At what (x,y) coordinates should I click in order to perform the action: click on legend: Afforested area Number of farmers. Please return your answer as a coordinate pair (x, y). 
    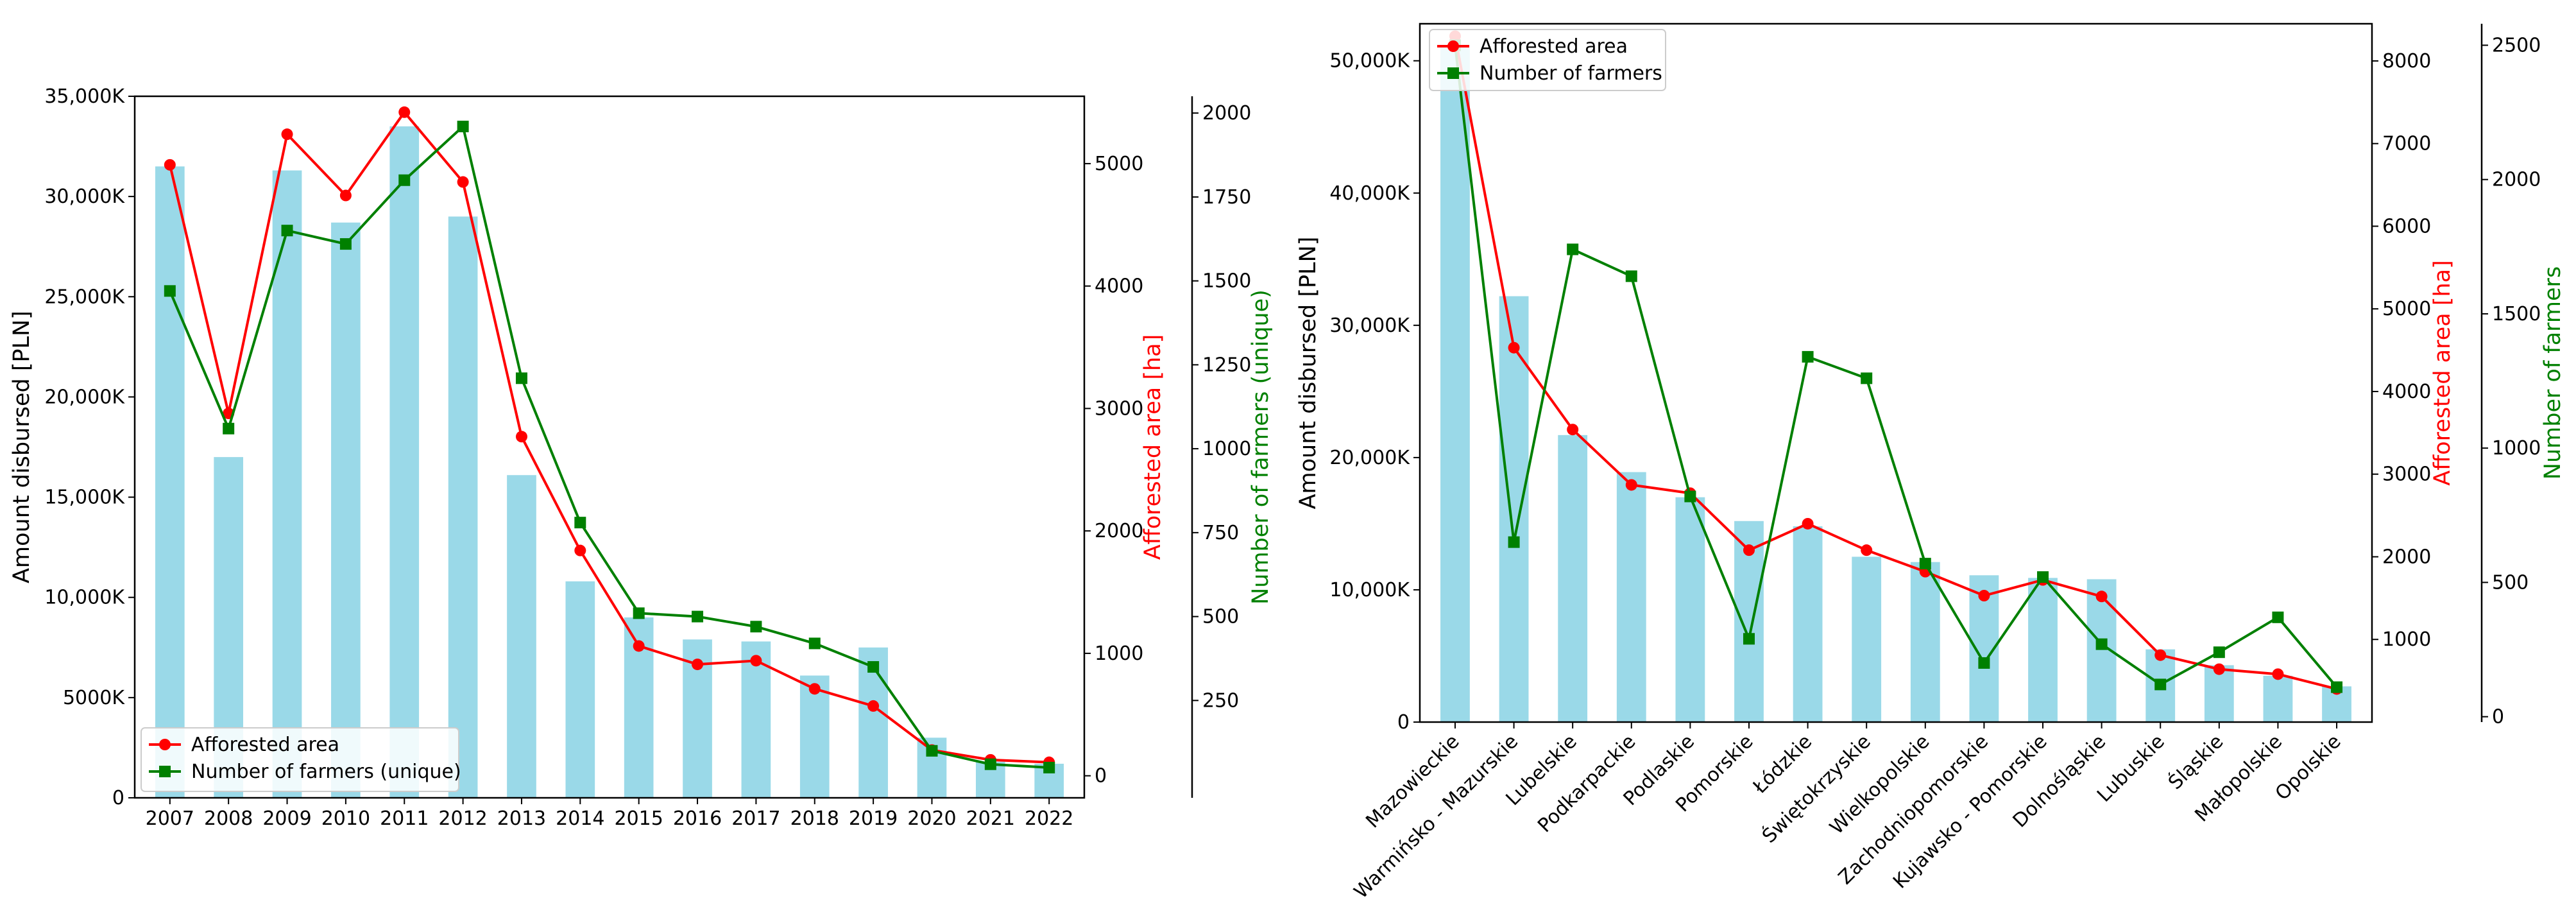
    Looking at the image, I should click on (1547, 60).